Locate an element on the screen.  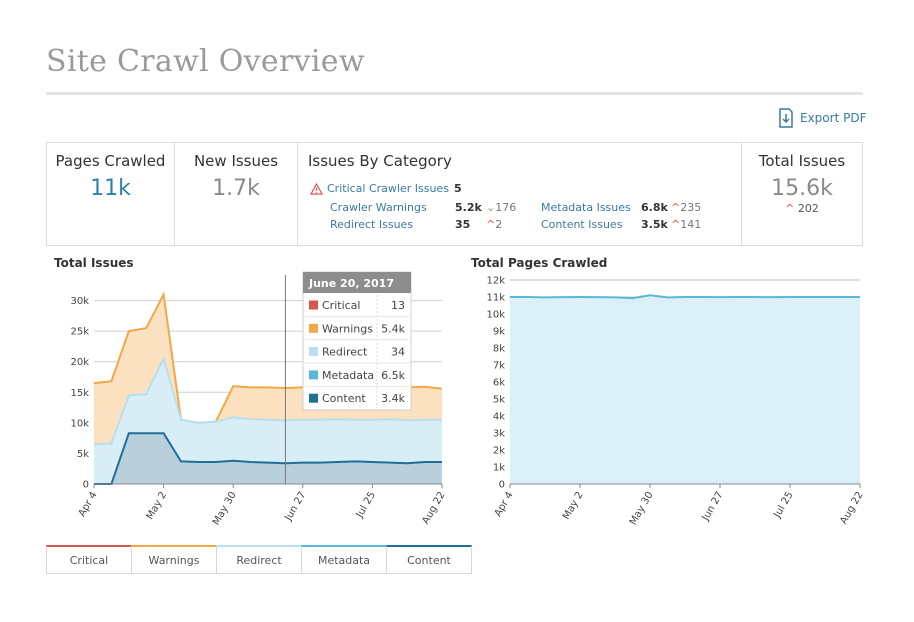
series-area-content is located at coordinates (268, 458).